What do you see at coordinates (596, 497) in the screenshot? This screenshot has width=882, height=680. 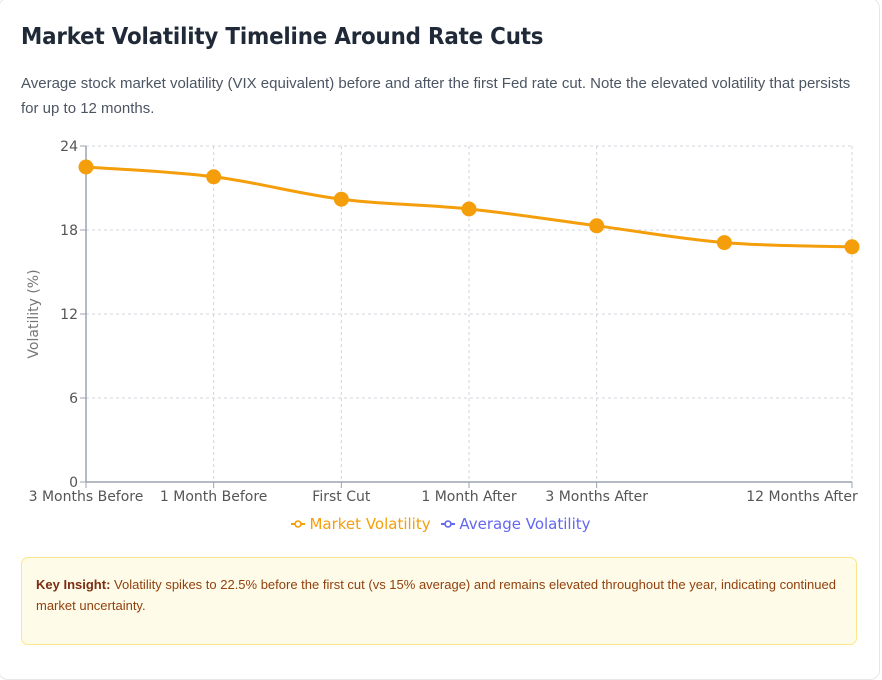 I see `x-tick-label: 3 Months After` at bounding box center [596, 497].